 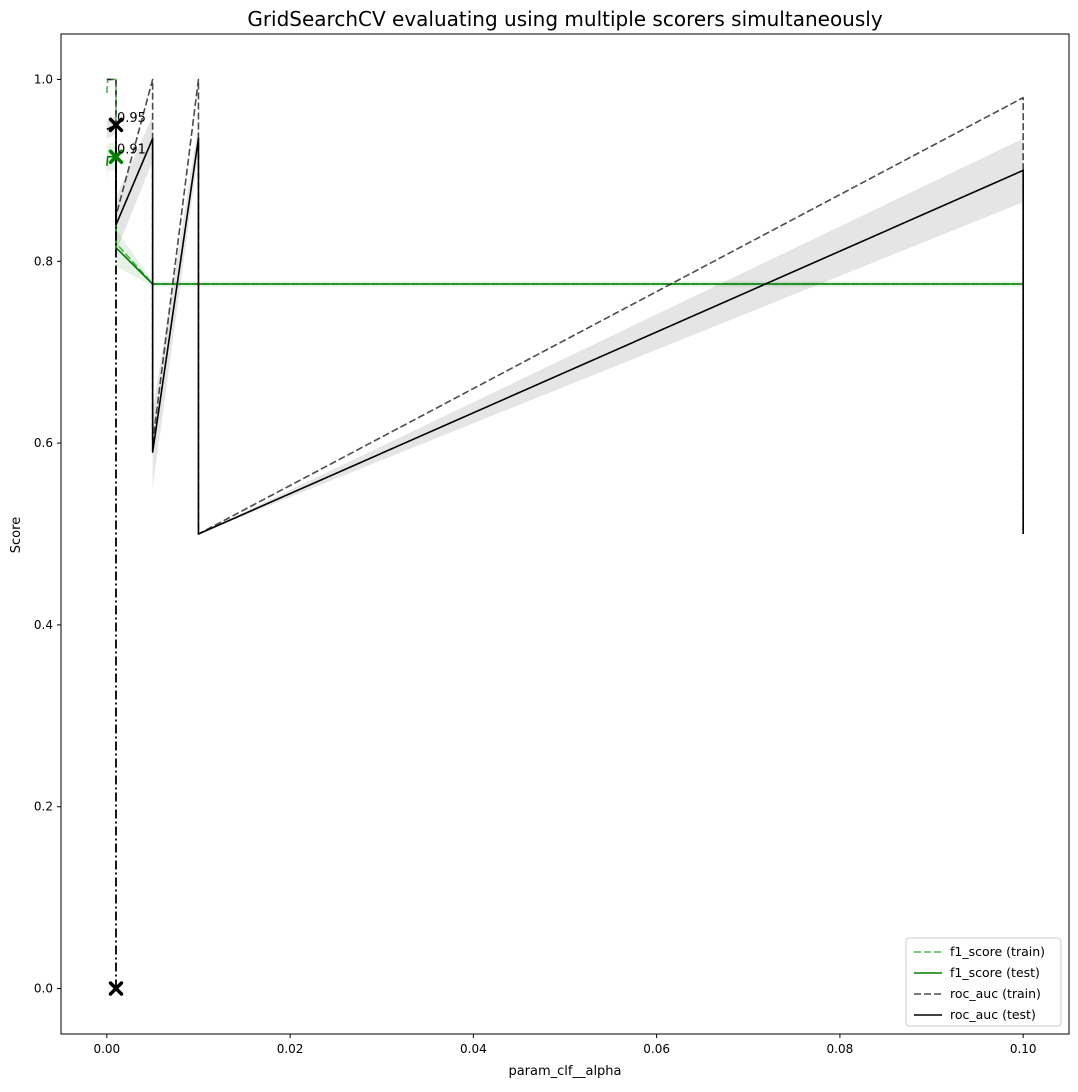 What do you see at coordinates (106, 1049) in the screenshot?
I see `x-tick-label-0: 0.00` at bounding box center [106, 1049].